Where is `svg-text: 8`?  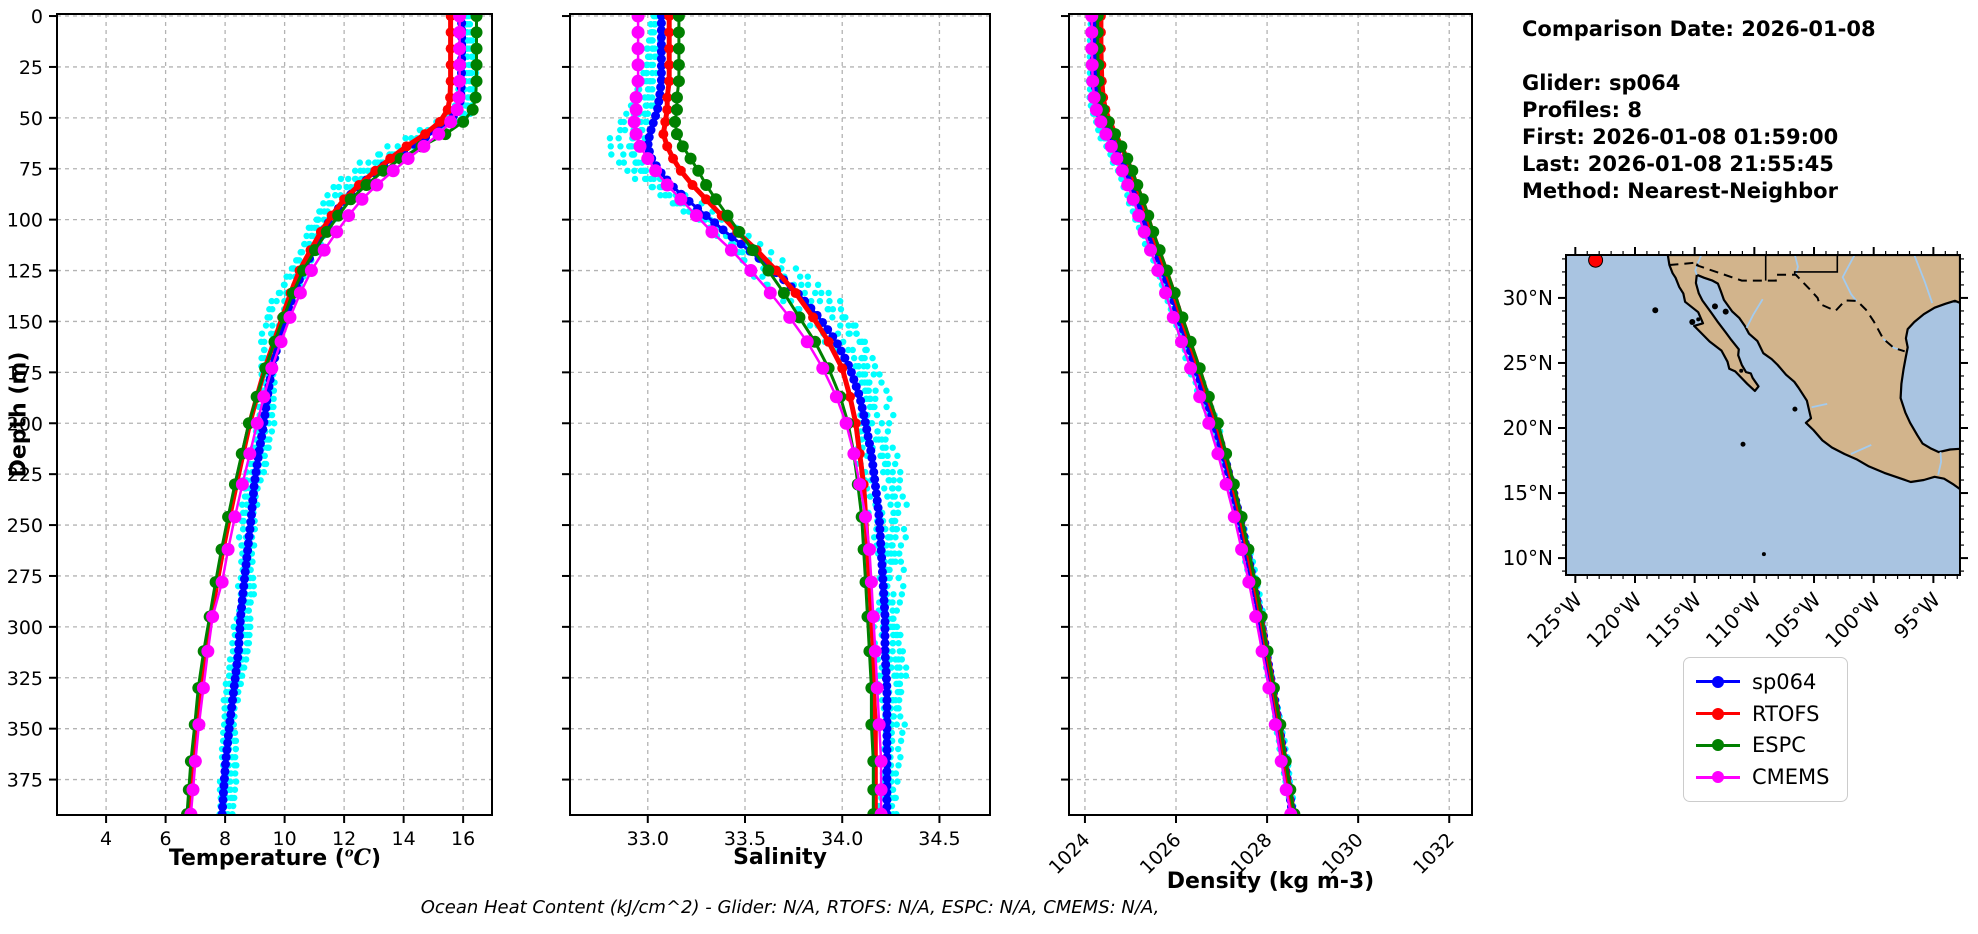
svg-text: 8 is located at coordinates (225, 839).